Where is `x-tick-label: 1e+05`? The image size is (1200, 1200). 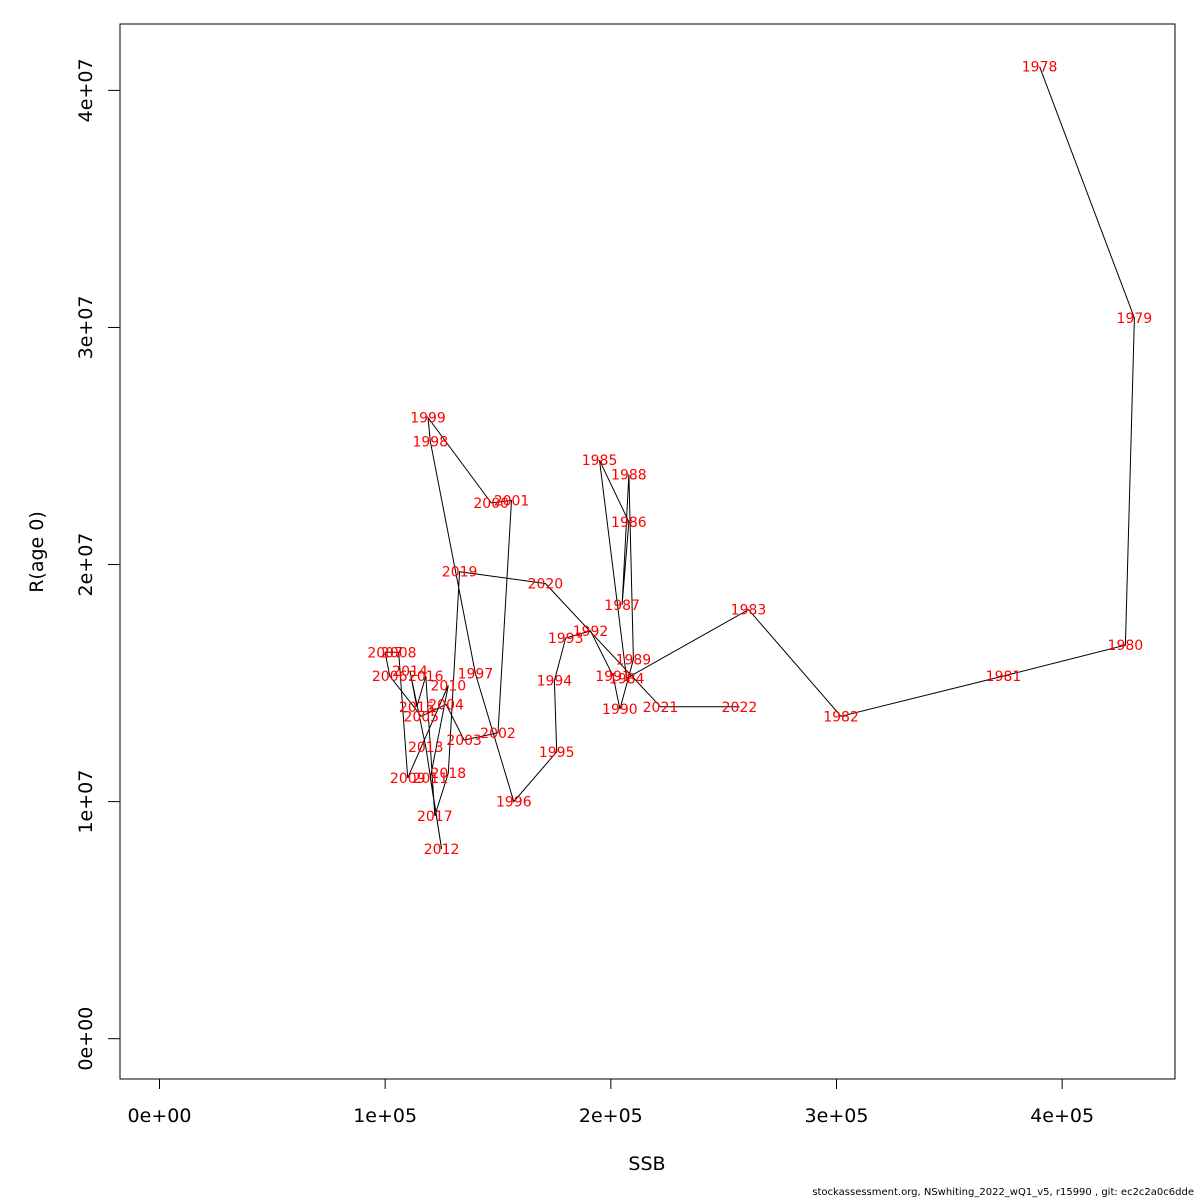 x-tick-label: 1e+05 is located at coordinates (385, 1116).